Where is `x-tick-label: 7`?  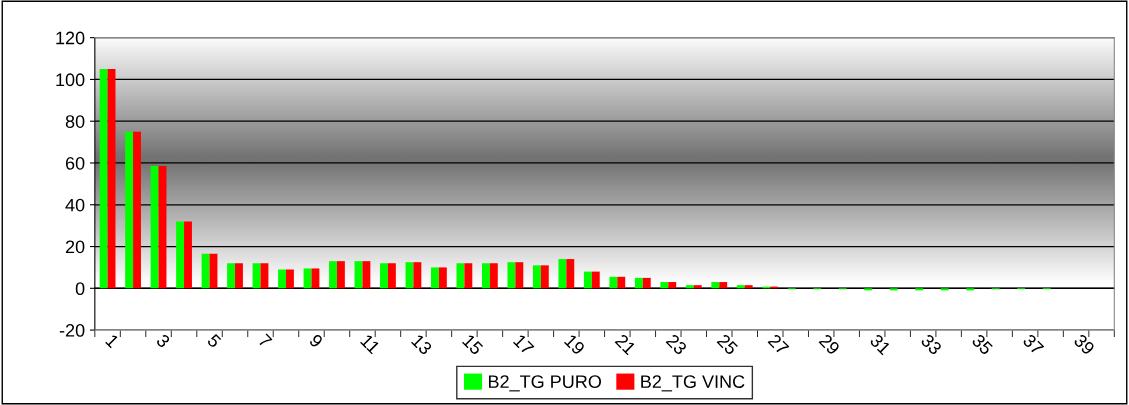
x-tick-label: 7 is located at coordinates (265, 341).